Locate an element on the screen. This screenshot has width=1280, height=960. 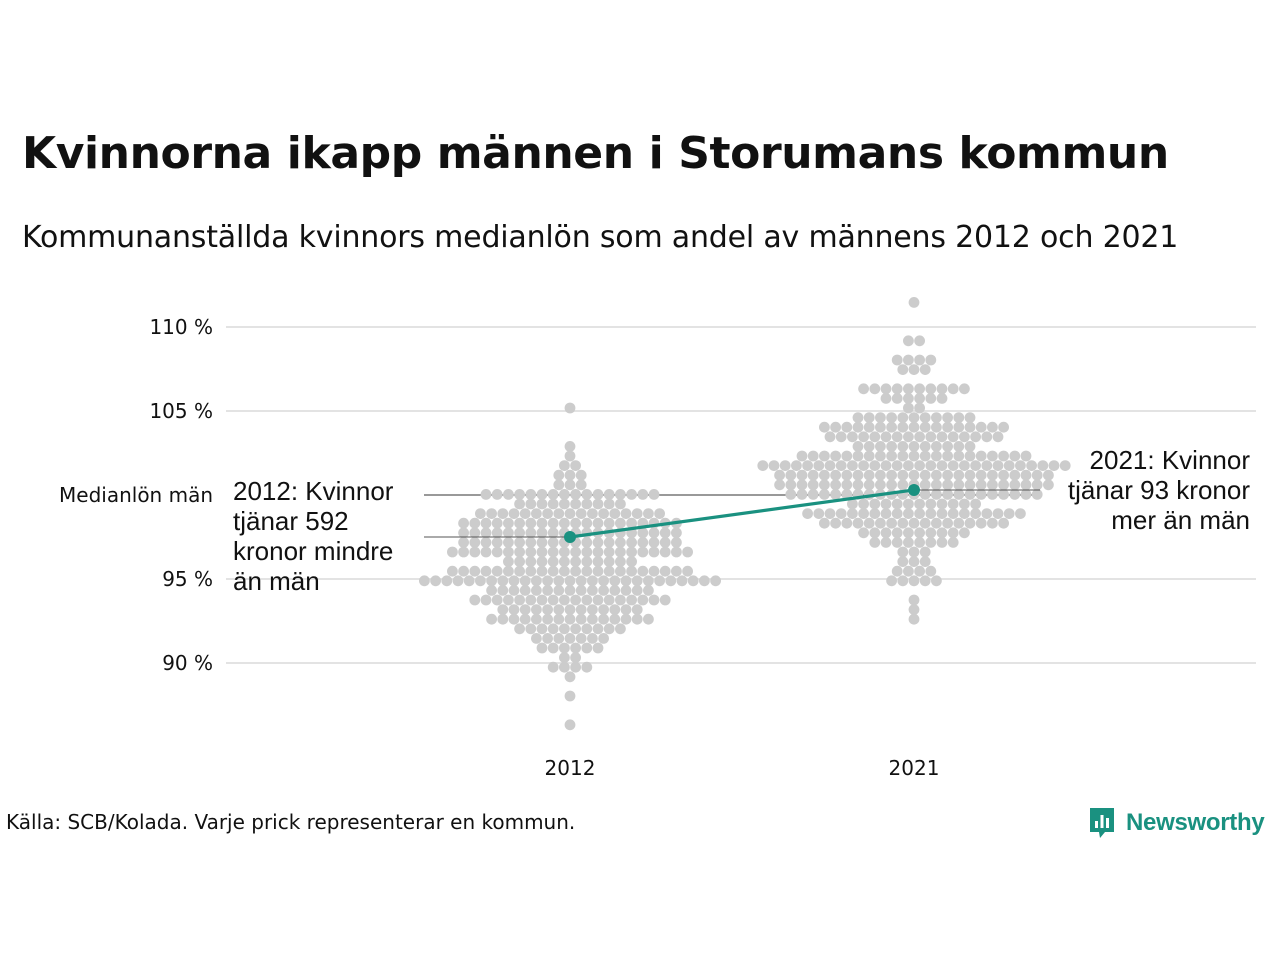
annotation-2012-line: än män is located at coordinates (276, 581).